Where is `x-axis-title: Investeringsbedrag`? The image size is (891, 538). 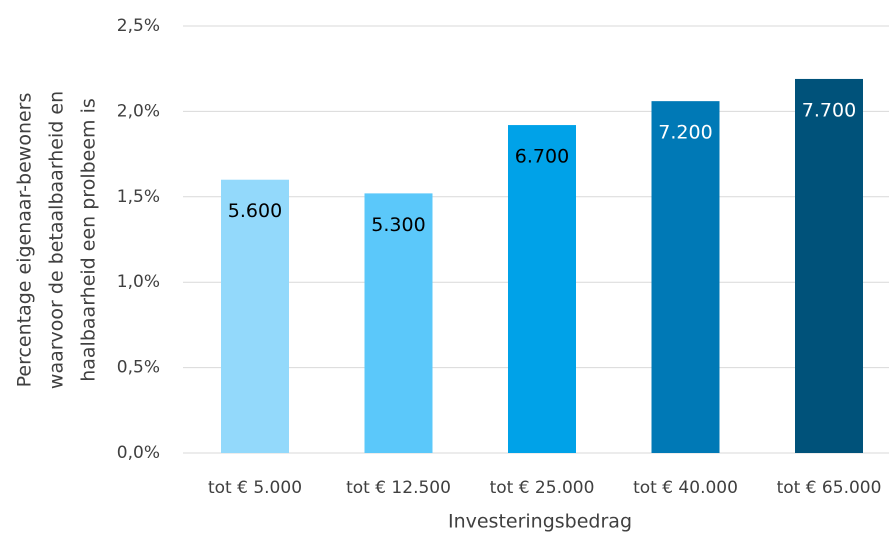
x-axis-title: Investeringsbedrag is located at coordinates (540, 522).